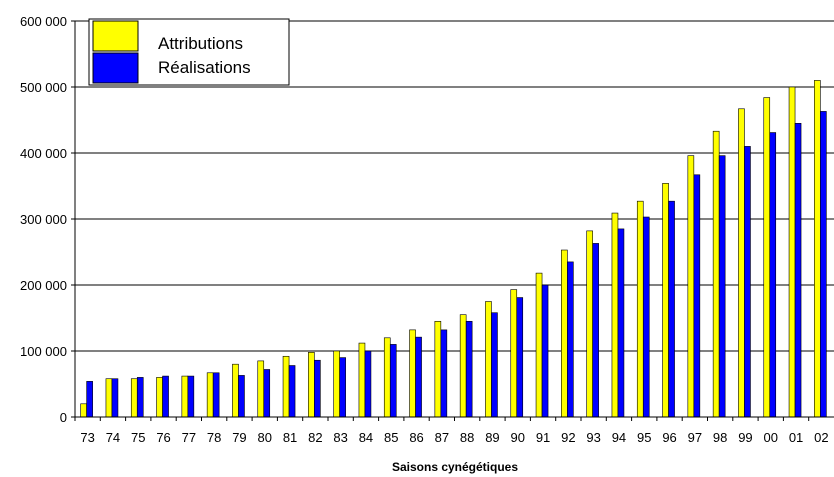 The width and height of the screenshot is (834, 477). I want to click on x-tick-label: 88, so click(467, 437).